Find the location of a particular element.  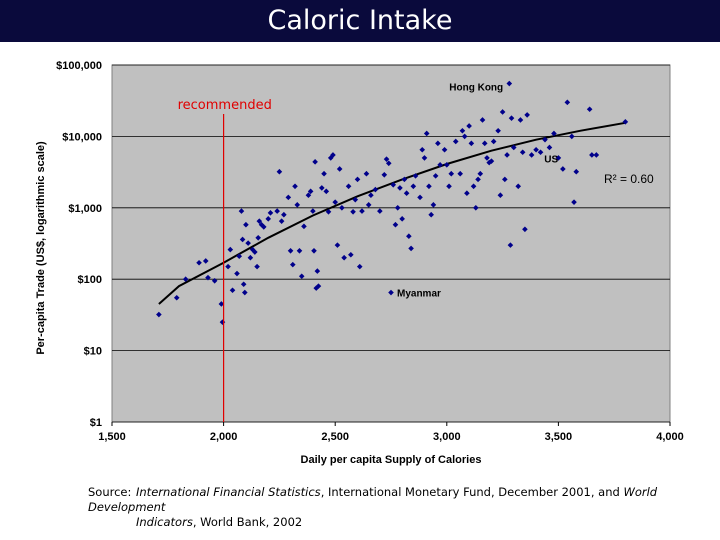

source-worldbank: , World Bank, 2002 is located at coordinates (247, 522).